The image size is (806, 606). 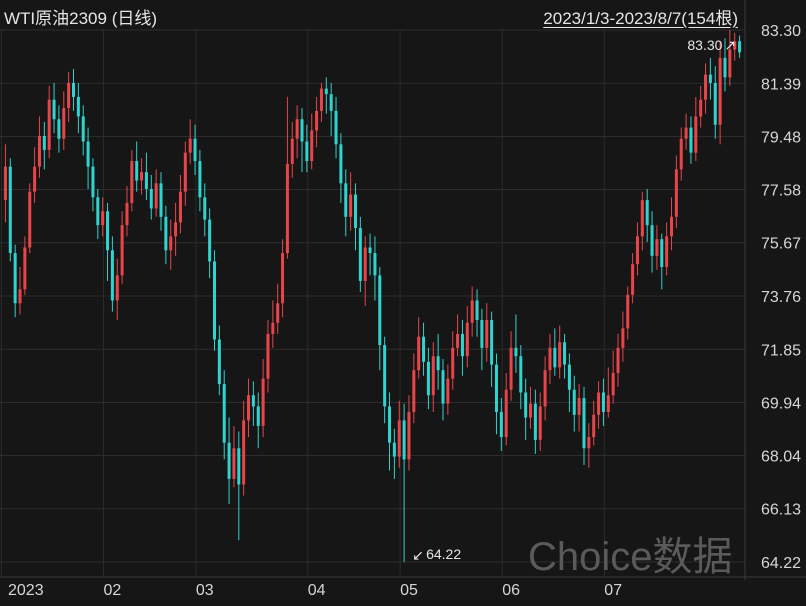 I want to click on x-tick-label: 02, so click(x=113, y=590).